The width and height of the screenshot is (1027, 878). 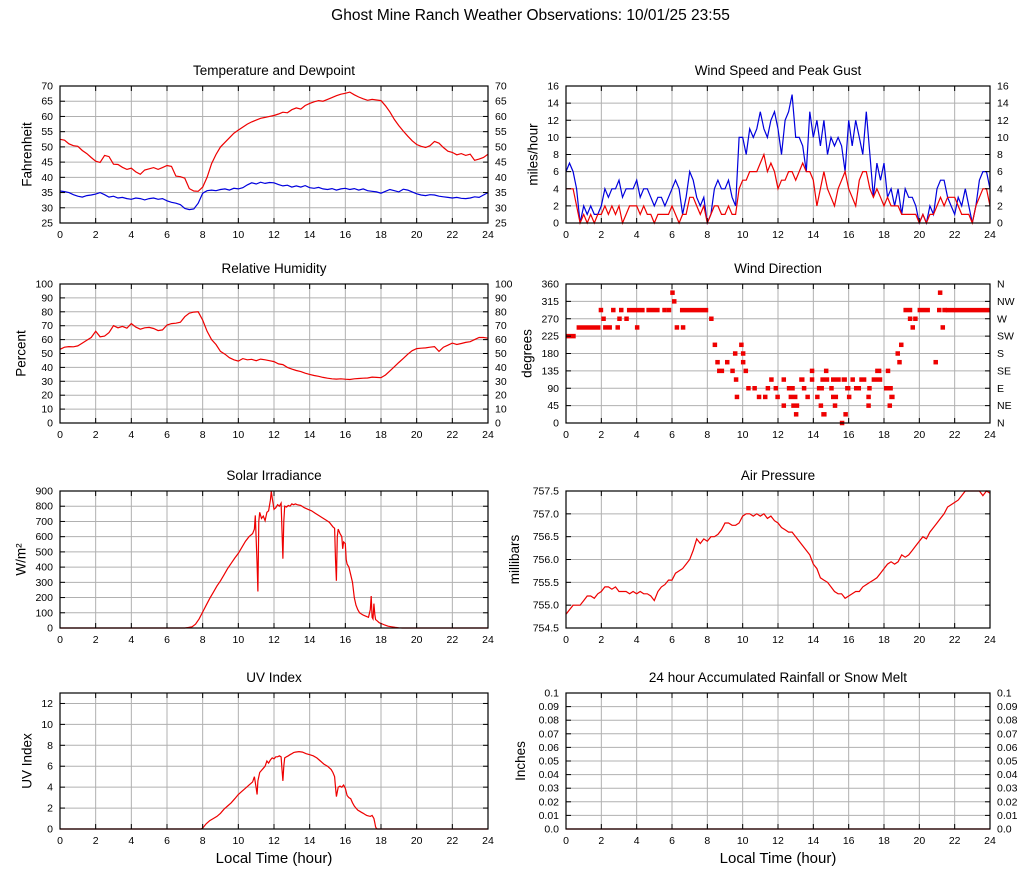 I want to click on x-axis-label: Local Time (hour), so click(x=274, y=858).